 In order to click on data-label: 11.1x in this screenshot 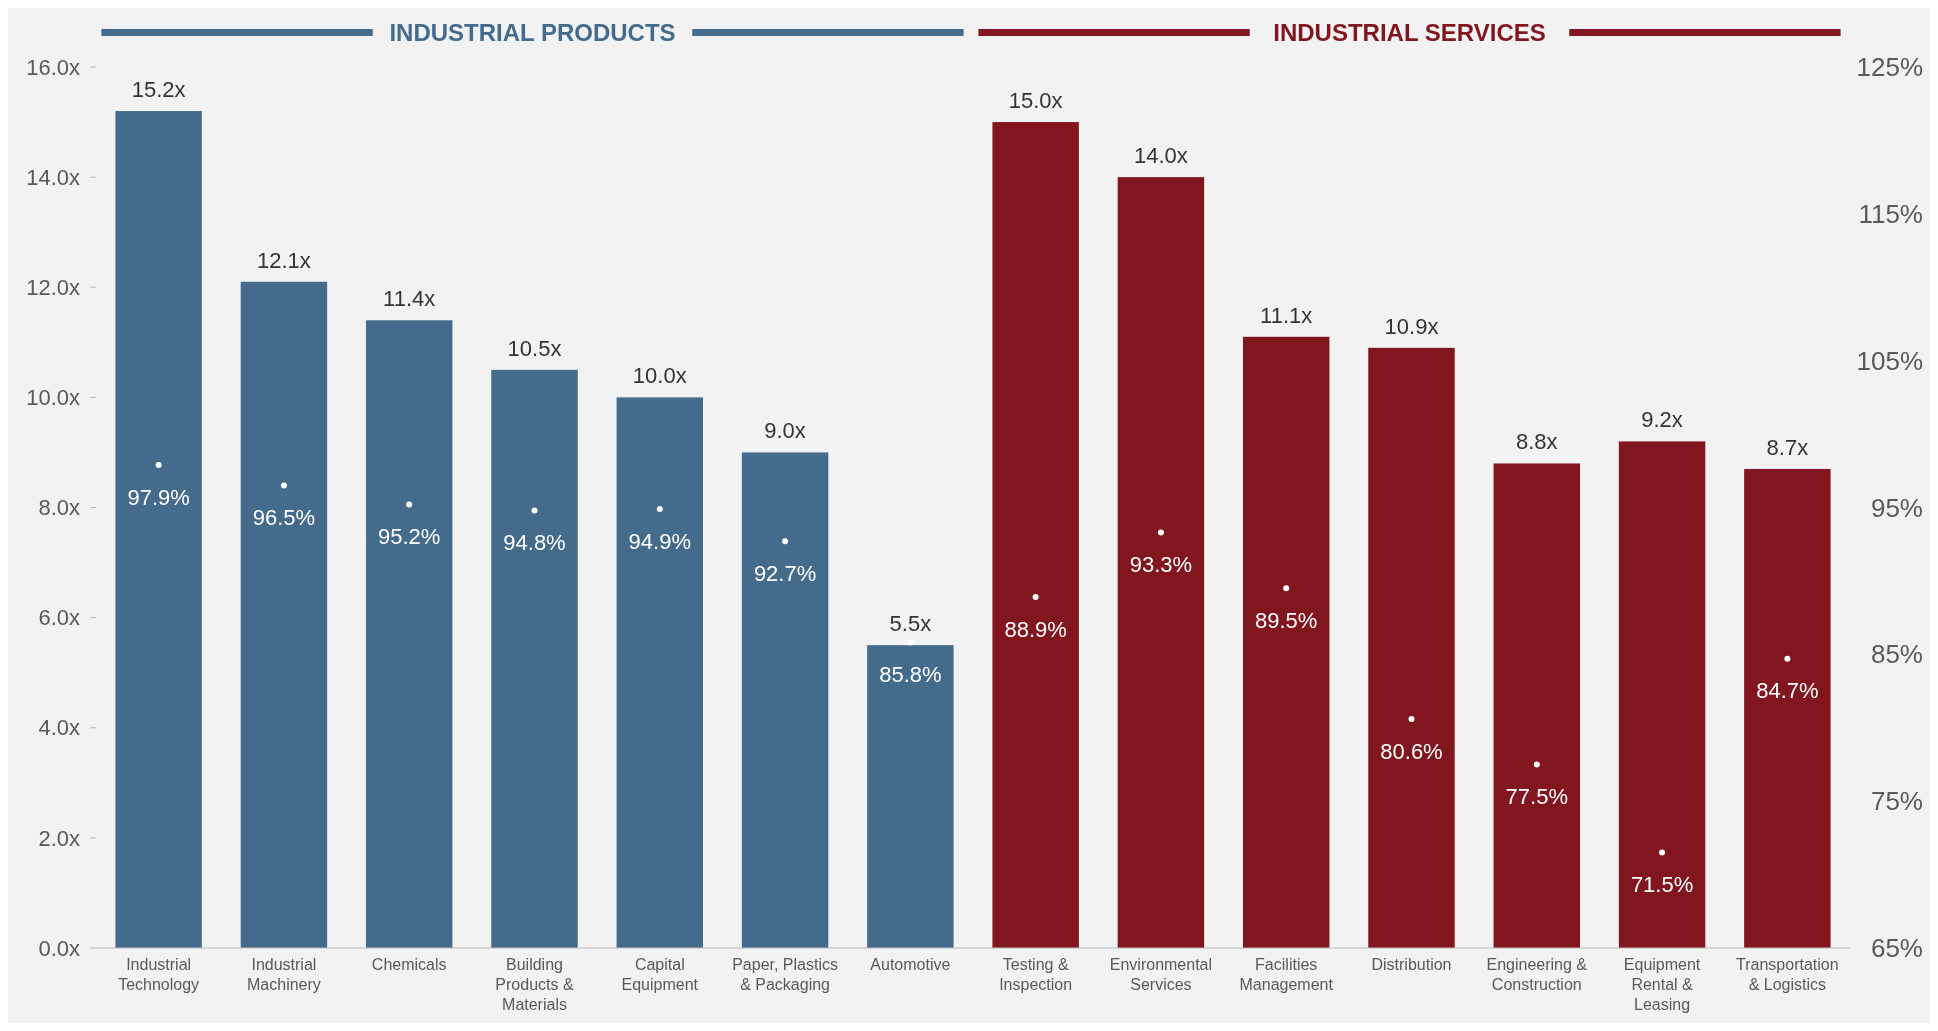, I will do `click(1286, 315)`.